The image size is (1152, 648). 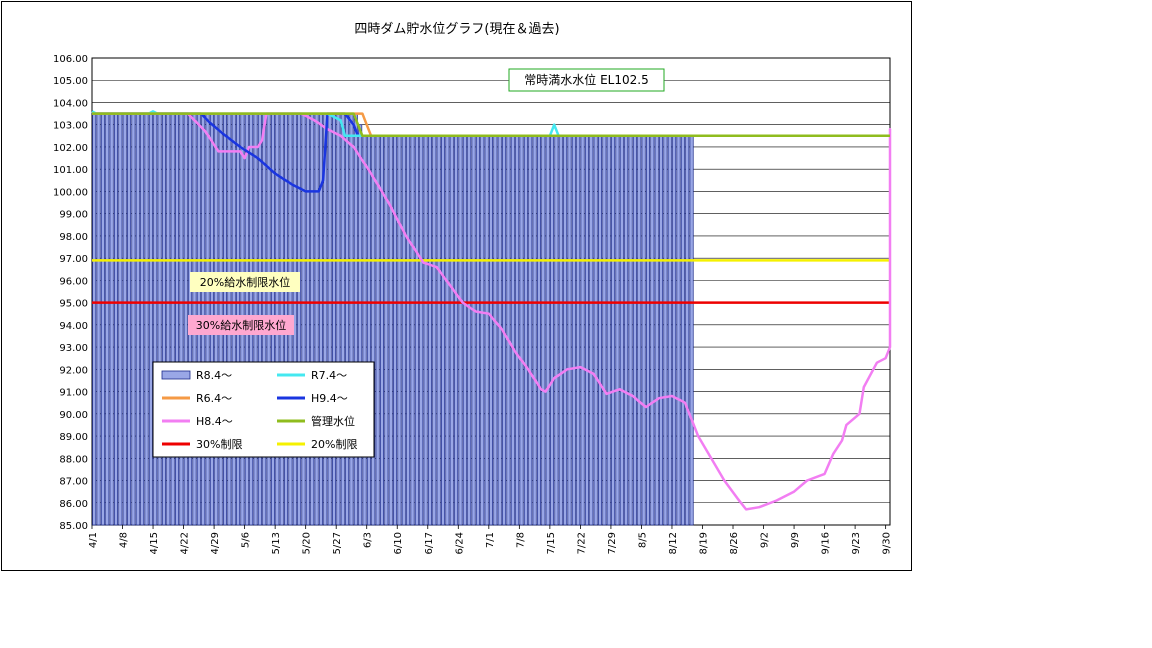 What do you see at coordinates (73, 281) in the screenshot?
I see `y-tick-label: 96.00` at bounding box center [73, 281].